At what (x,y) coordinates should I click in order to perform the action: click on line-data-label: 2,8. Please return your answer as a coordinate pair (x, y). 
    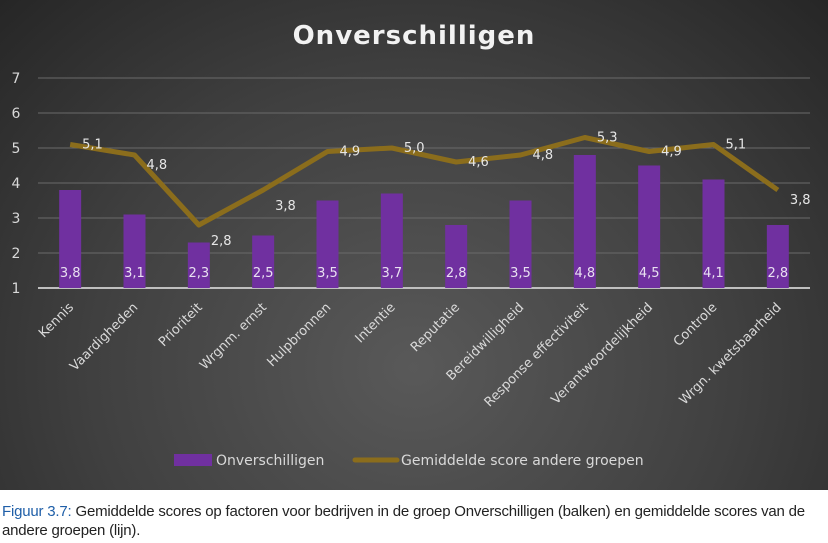
    Looking at the image, I should click on (221, 241).